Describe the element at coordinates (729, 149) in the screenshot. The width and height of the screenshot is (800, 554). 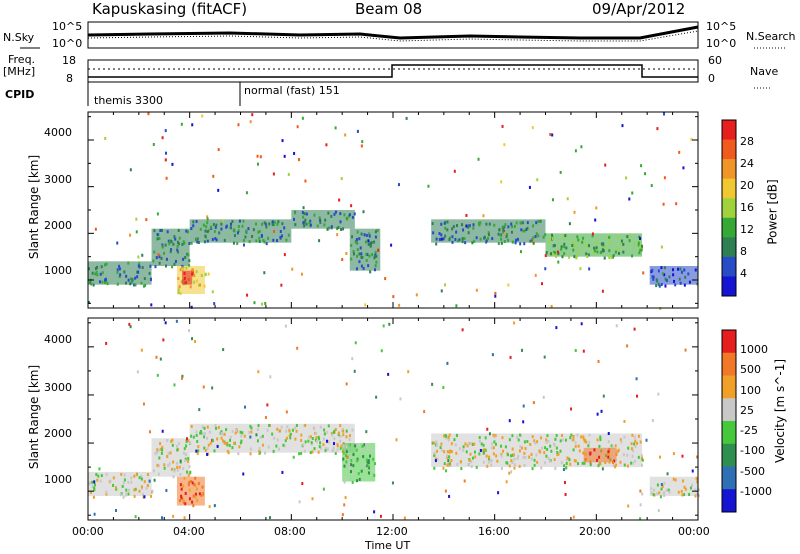
I see `power-colorbar-swatch` at that location.